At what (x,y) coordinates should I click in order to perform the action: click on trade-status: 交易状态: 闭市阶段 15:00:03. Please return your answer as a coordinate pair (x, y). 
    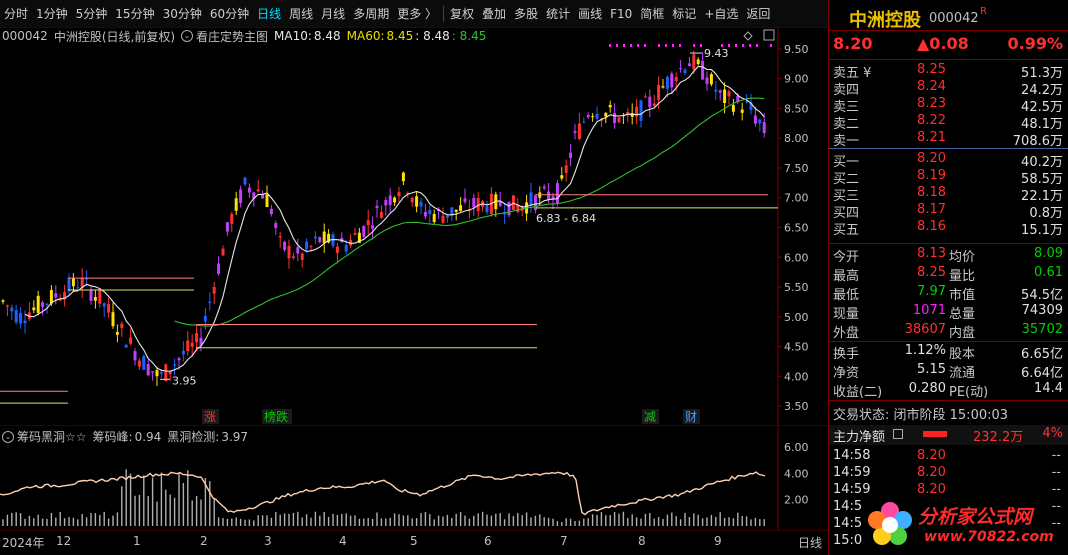
    Looking at the image, I should click on (921, 415).